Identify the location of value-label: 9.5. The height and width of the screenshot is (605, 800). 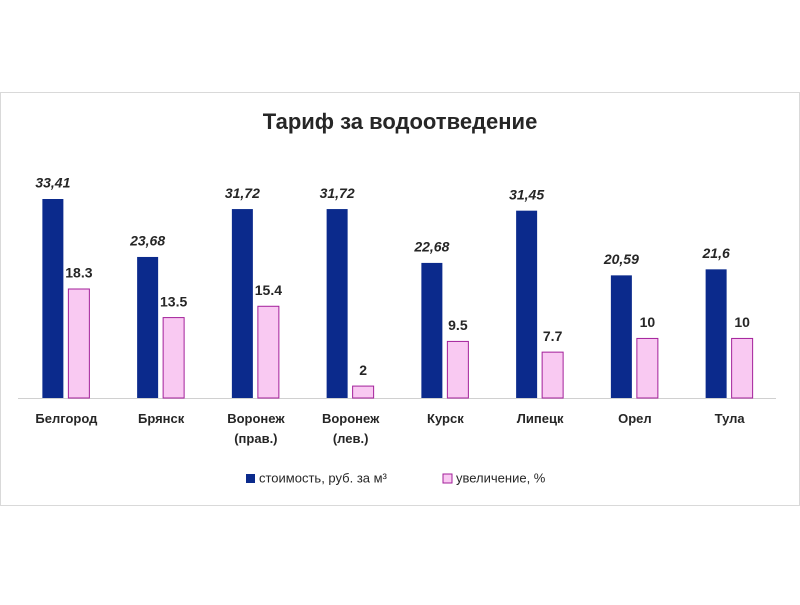
(458, 325).